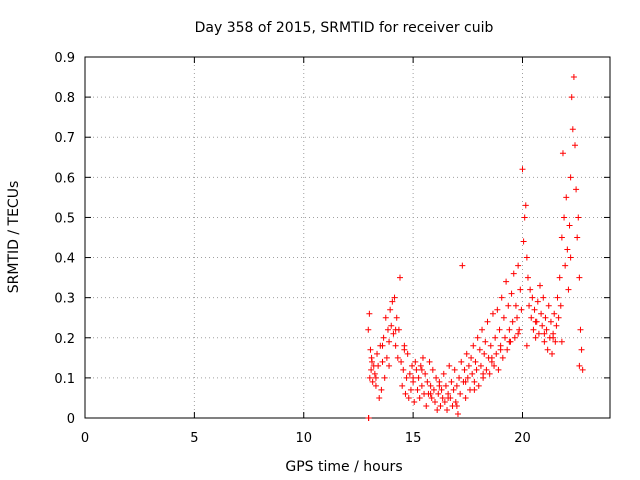 The height and width of the screenshot is (480, 640). What do you see at coordinates (522, 438) in the screenshot?
I see `x-tick-label: 20` at bounding box center [522, 438].